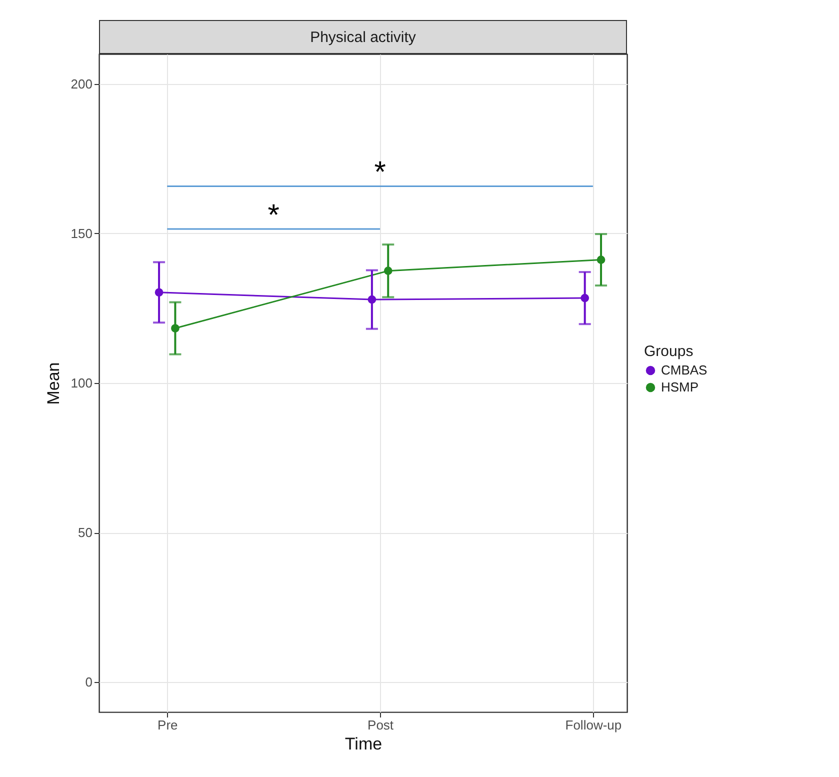 This screenshot has height=777, width=839. What do you see at coordinates (363, 744) in the screenshot?
I see `x-axis-title: Time` at bounding box center [363, 744].